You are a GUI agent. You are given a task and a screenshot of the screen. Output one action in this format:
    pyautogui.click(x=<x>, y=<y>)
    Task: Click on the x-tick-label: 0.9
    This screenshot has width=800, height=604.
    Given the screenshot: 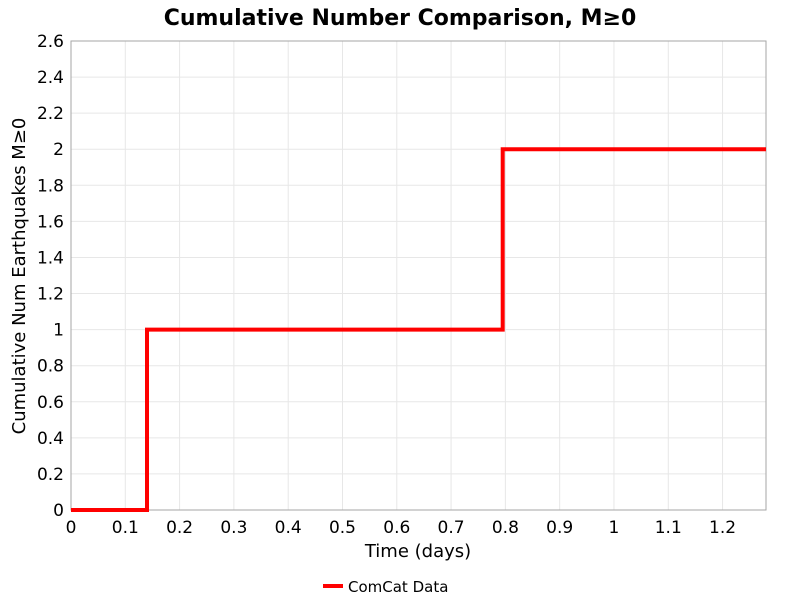 What is the action you would take?
    pyautogui.click(x=559, y=528)
    